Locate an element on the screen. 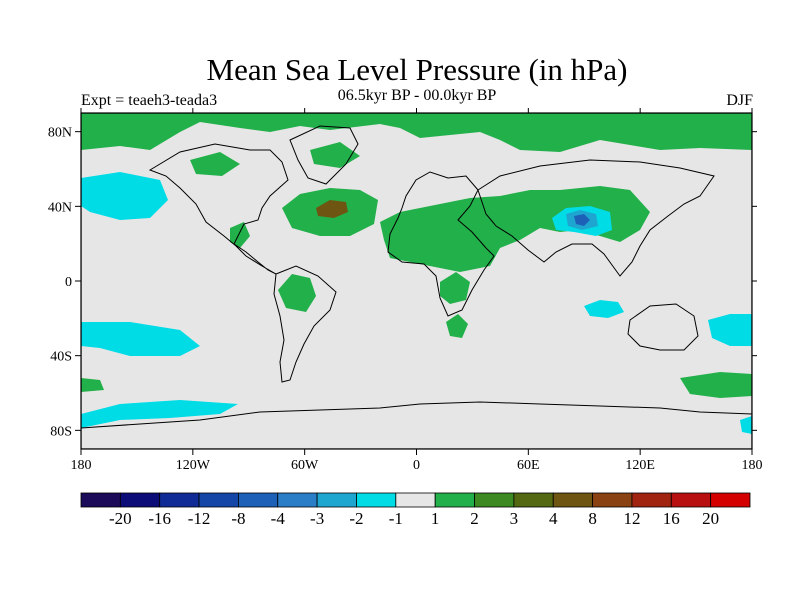  antarctica-coast is located at coordinates (416, 415).